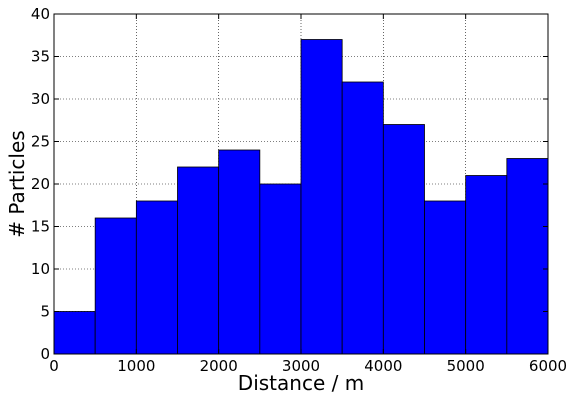  Describe the element at coordinates (40, 184) in the screenshot. I see `y-tick-label: 20` at that location.